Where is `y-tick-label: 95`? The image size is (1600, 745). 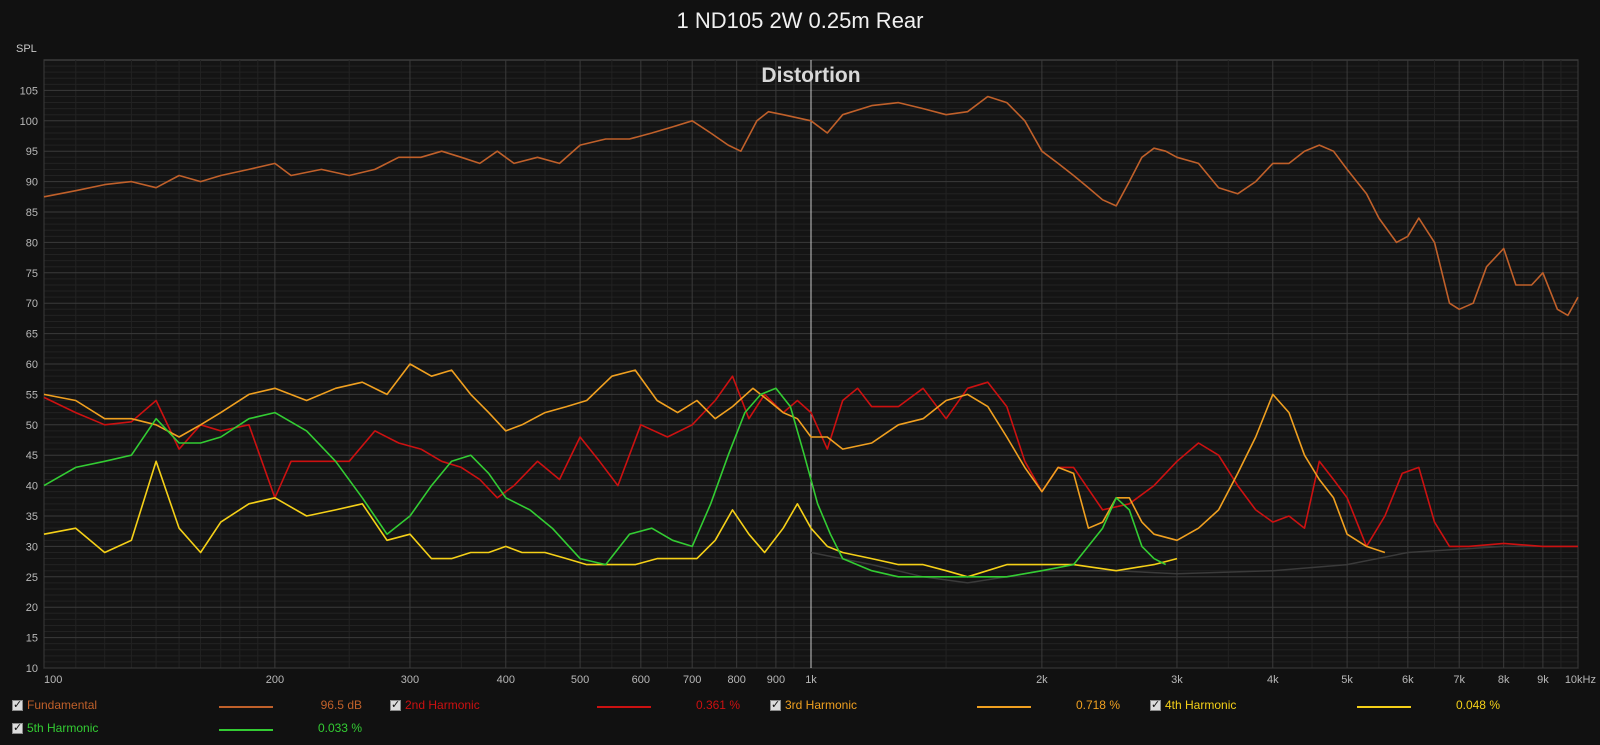
y-tick-label: 95 is located at coordinates (32, 152).